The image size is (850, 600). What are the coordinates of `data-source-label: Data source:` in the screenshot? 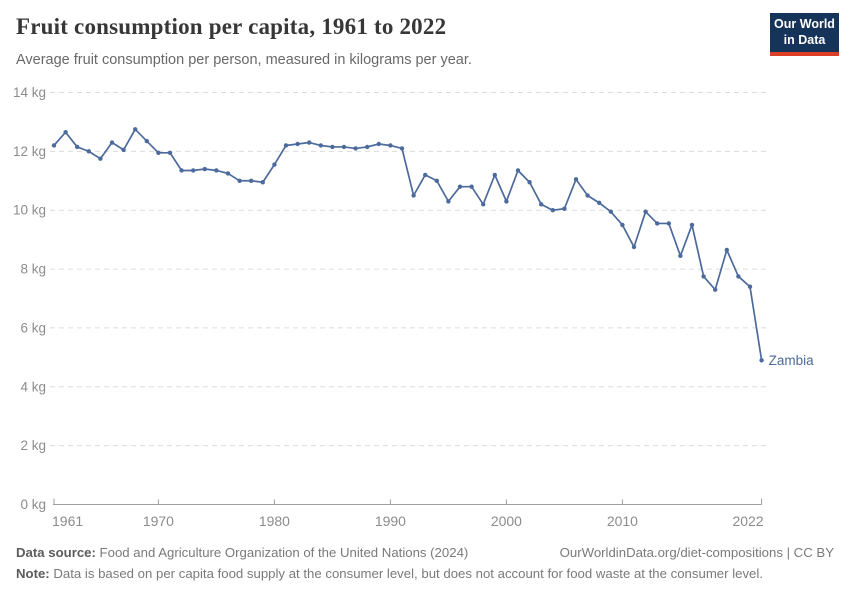 It's located at (56, 552).